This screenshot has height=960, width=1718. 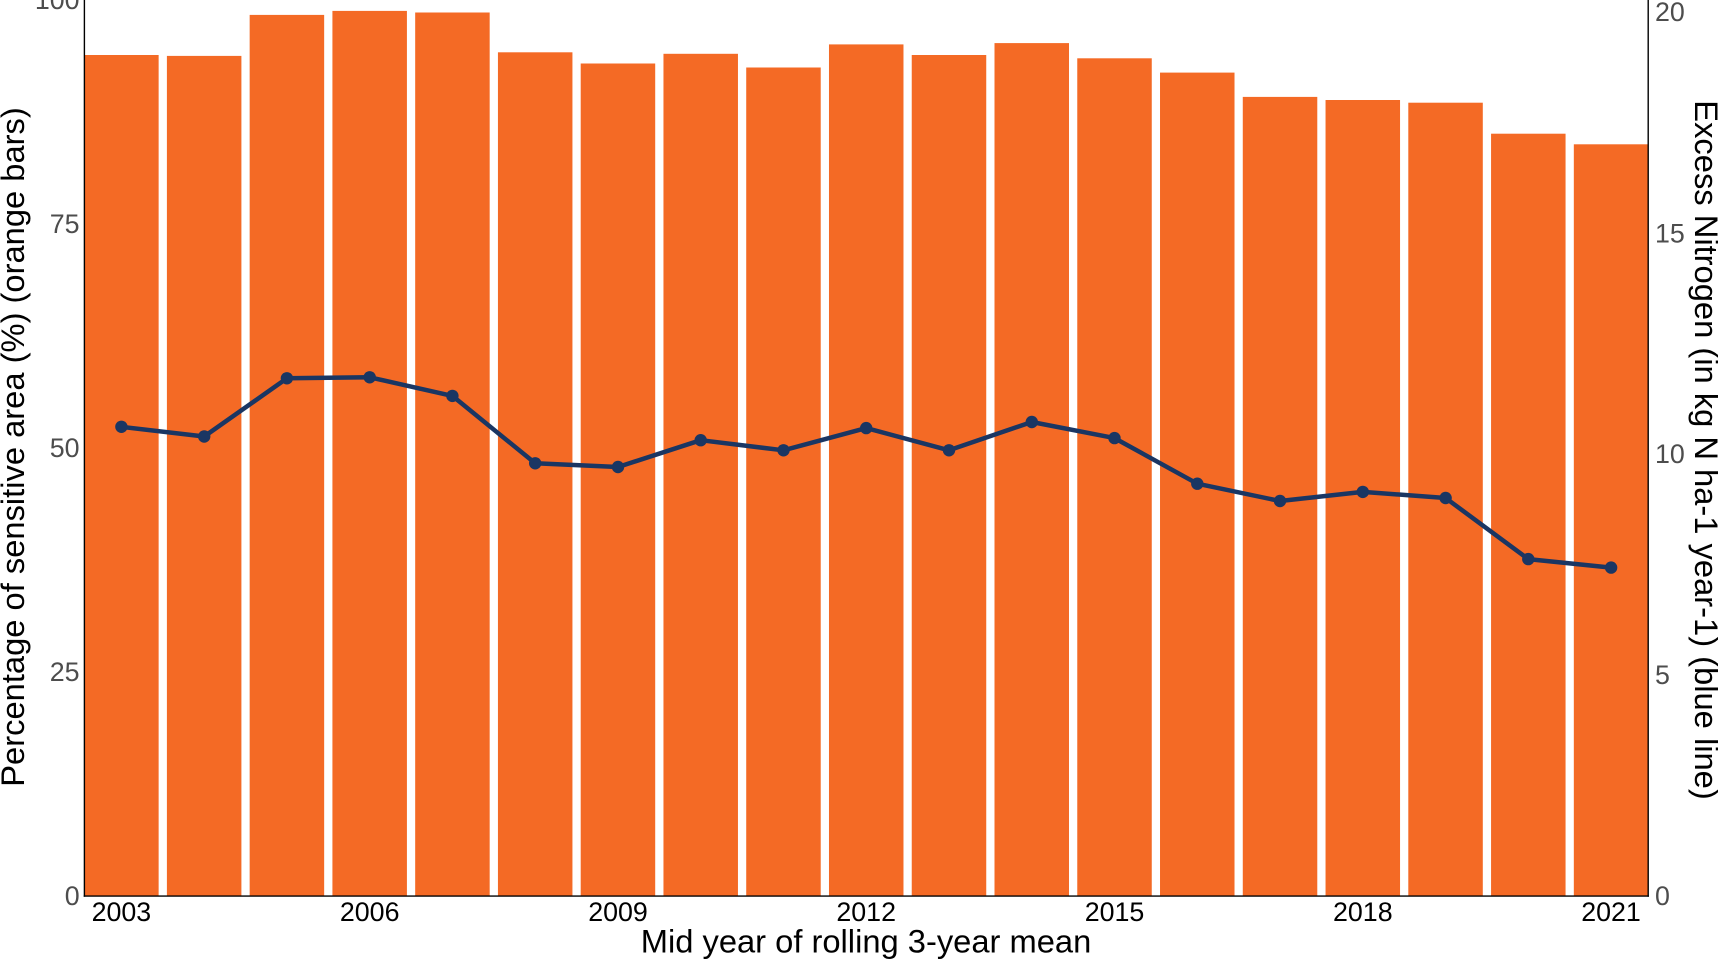 What do you see at coordinates (866, 912) in the screenshot?
I see `svg-text: 2012` at bounding box center [866, 912].